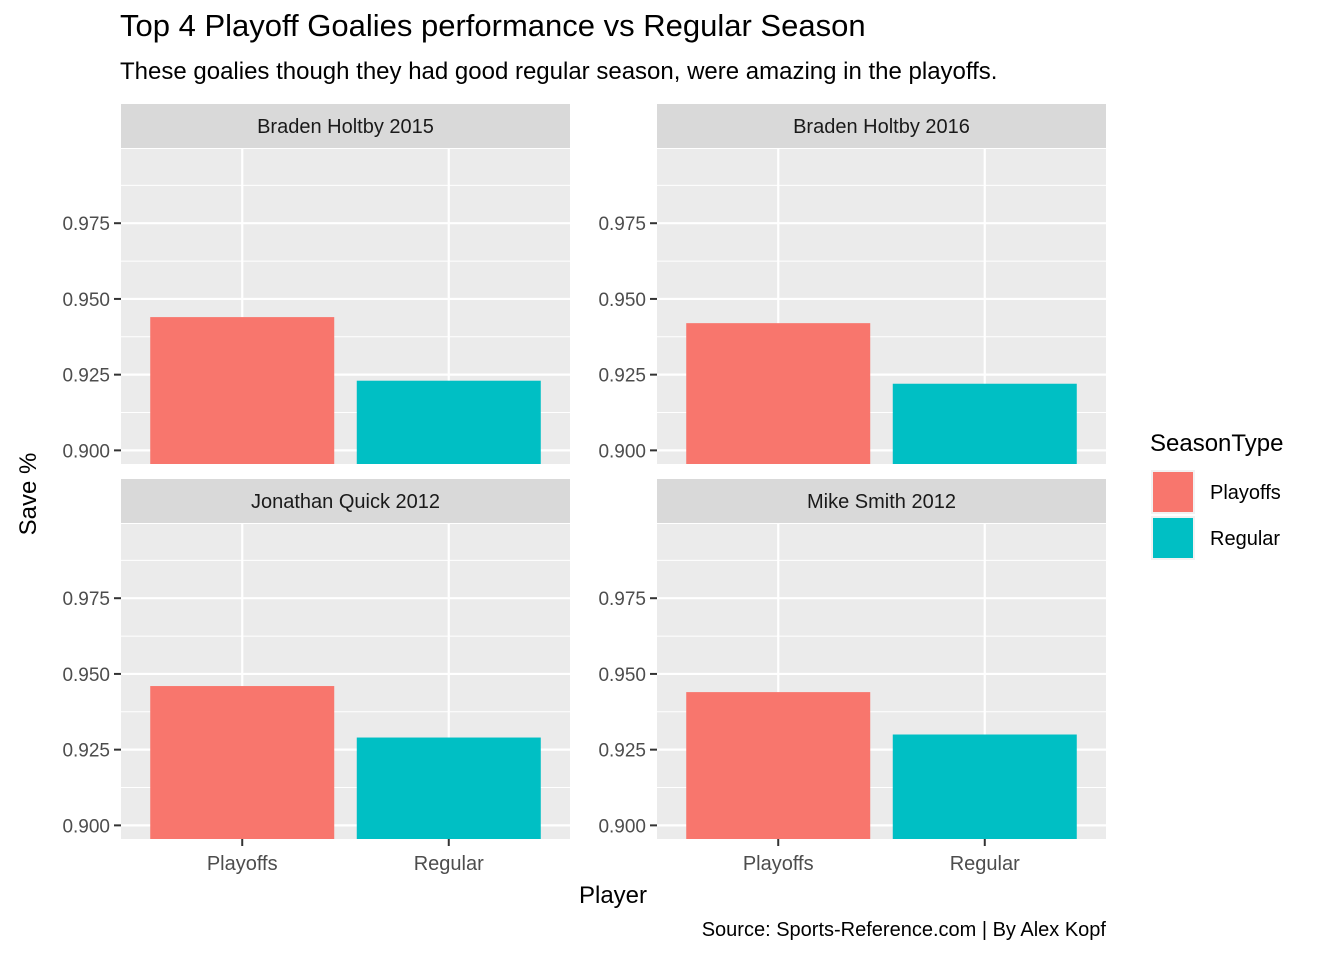  I want to click on legend-swatch-regular, so click(1173, 538).